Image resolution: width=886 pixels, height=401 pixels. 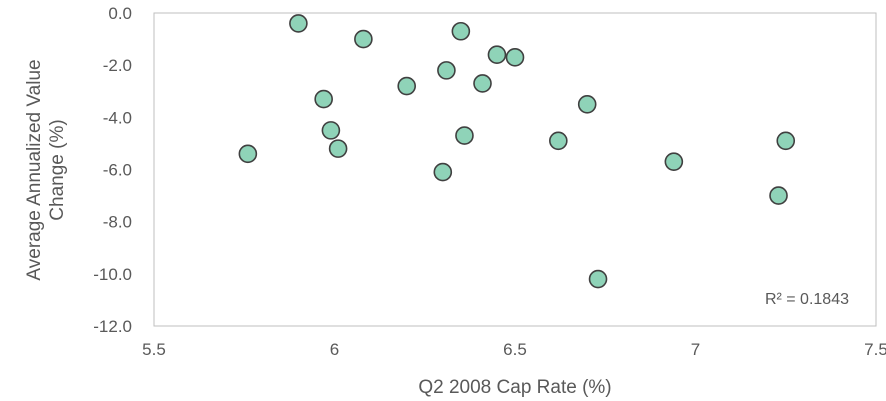 I want to click on y-tick-label: -12.0, so click(x=112, y=326).